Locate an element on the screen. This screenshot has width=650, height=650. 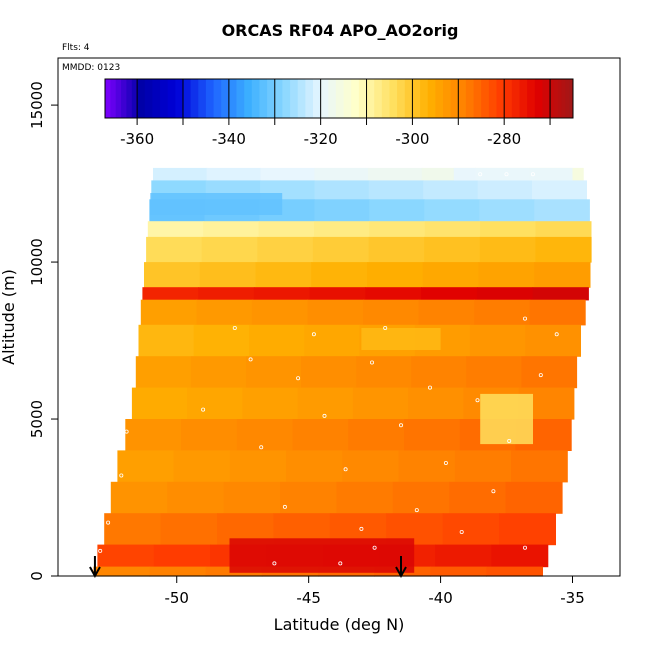
colorbar-tick-label: -320 is located at coordinates (321, 139).